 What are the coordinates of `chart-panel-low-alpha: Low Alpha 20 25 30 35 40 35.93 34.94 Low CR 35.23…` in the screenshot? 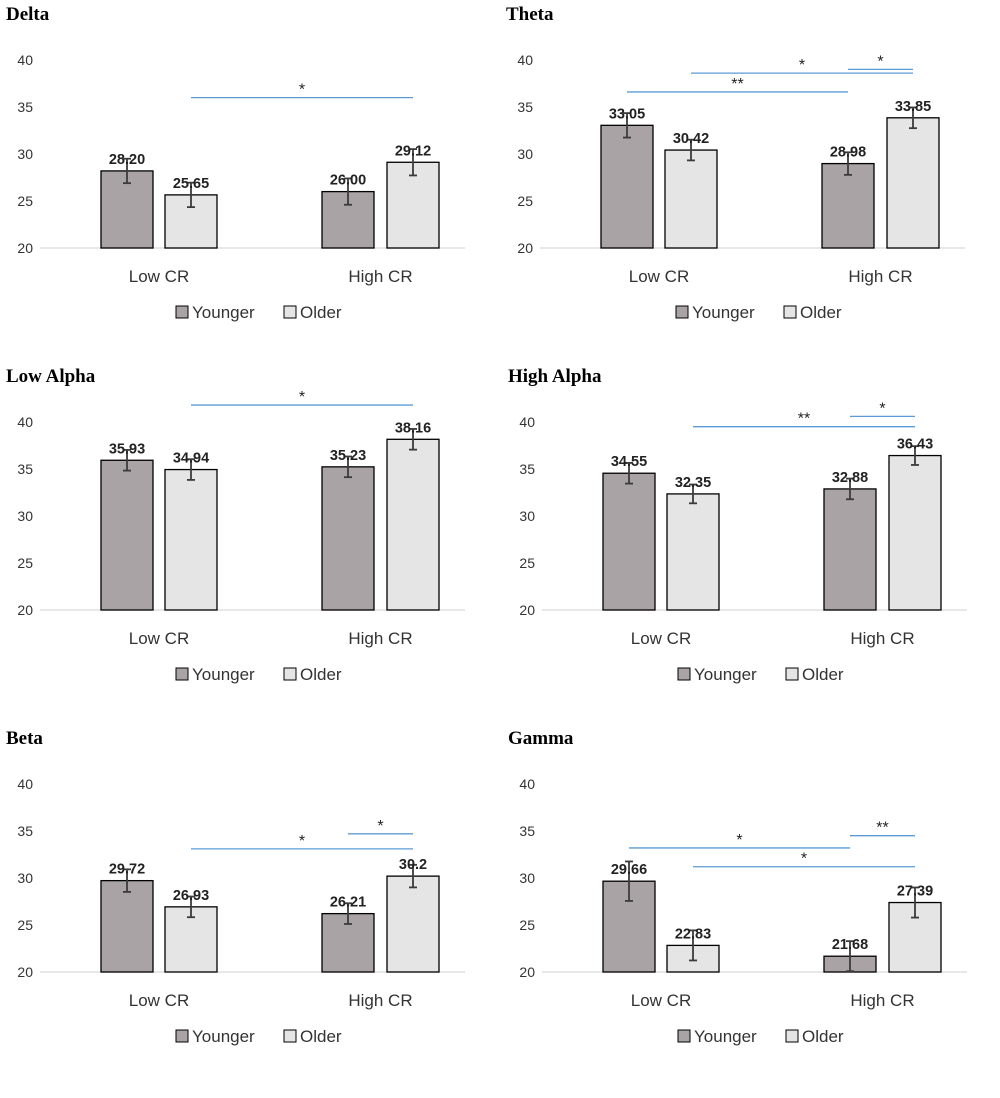 It's located at (235, 525).